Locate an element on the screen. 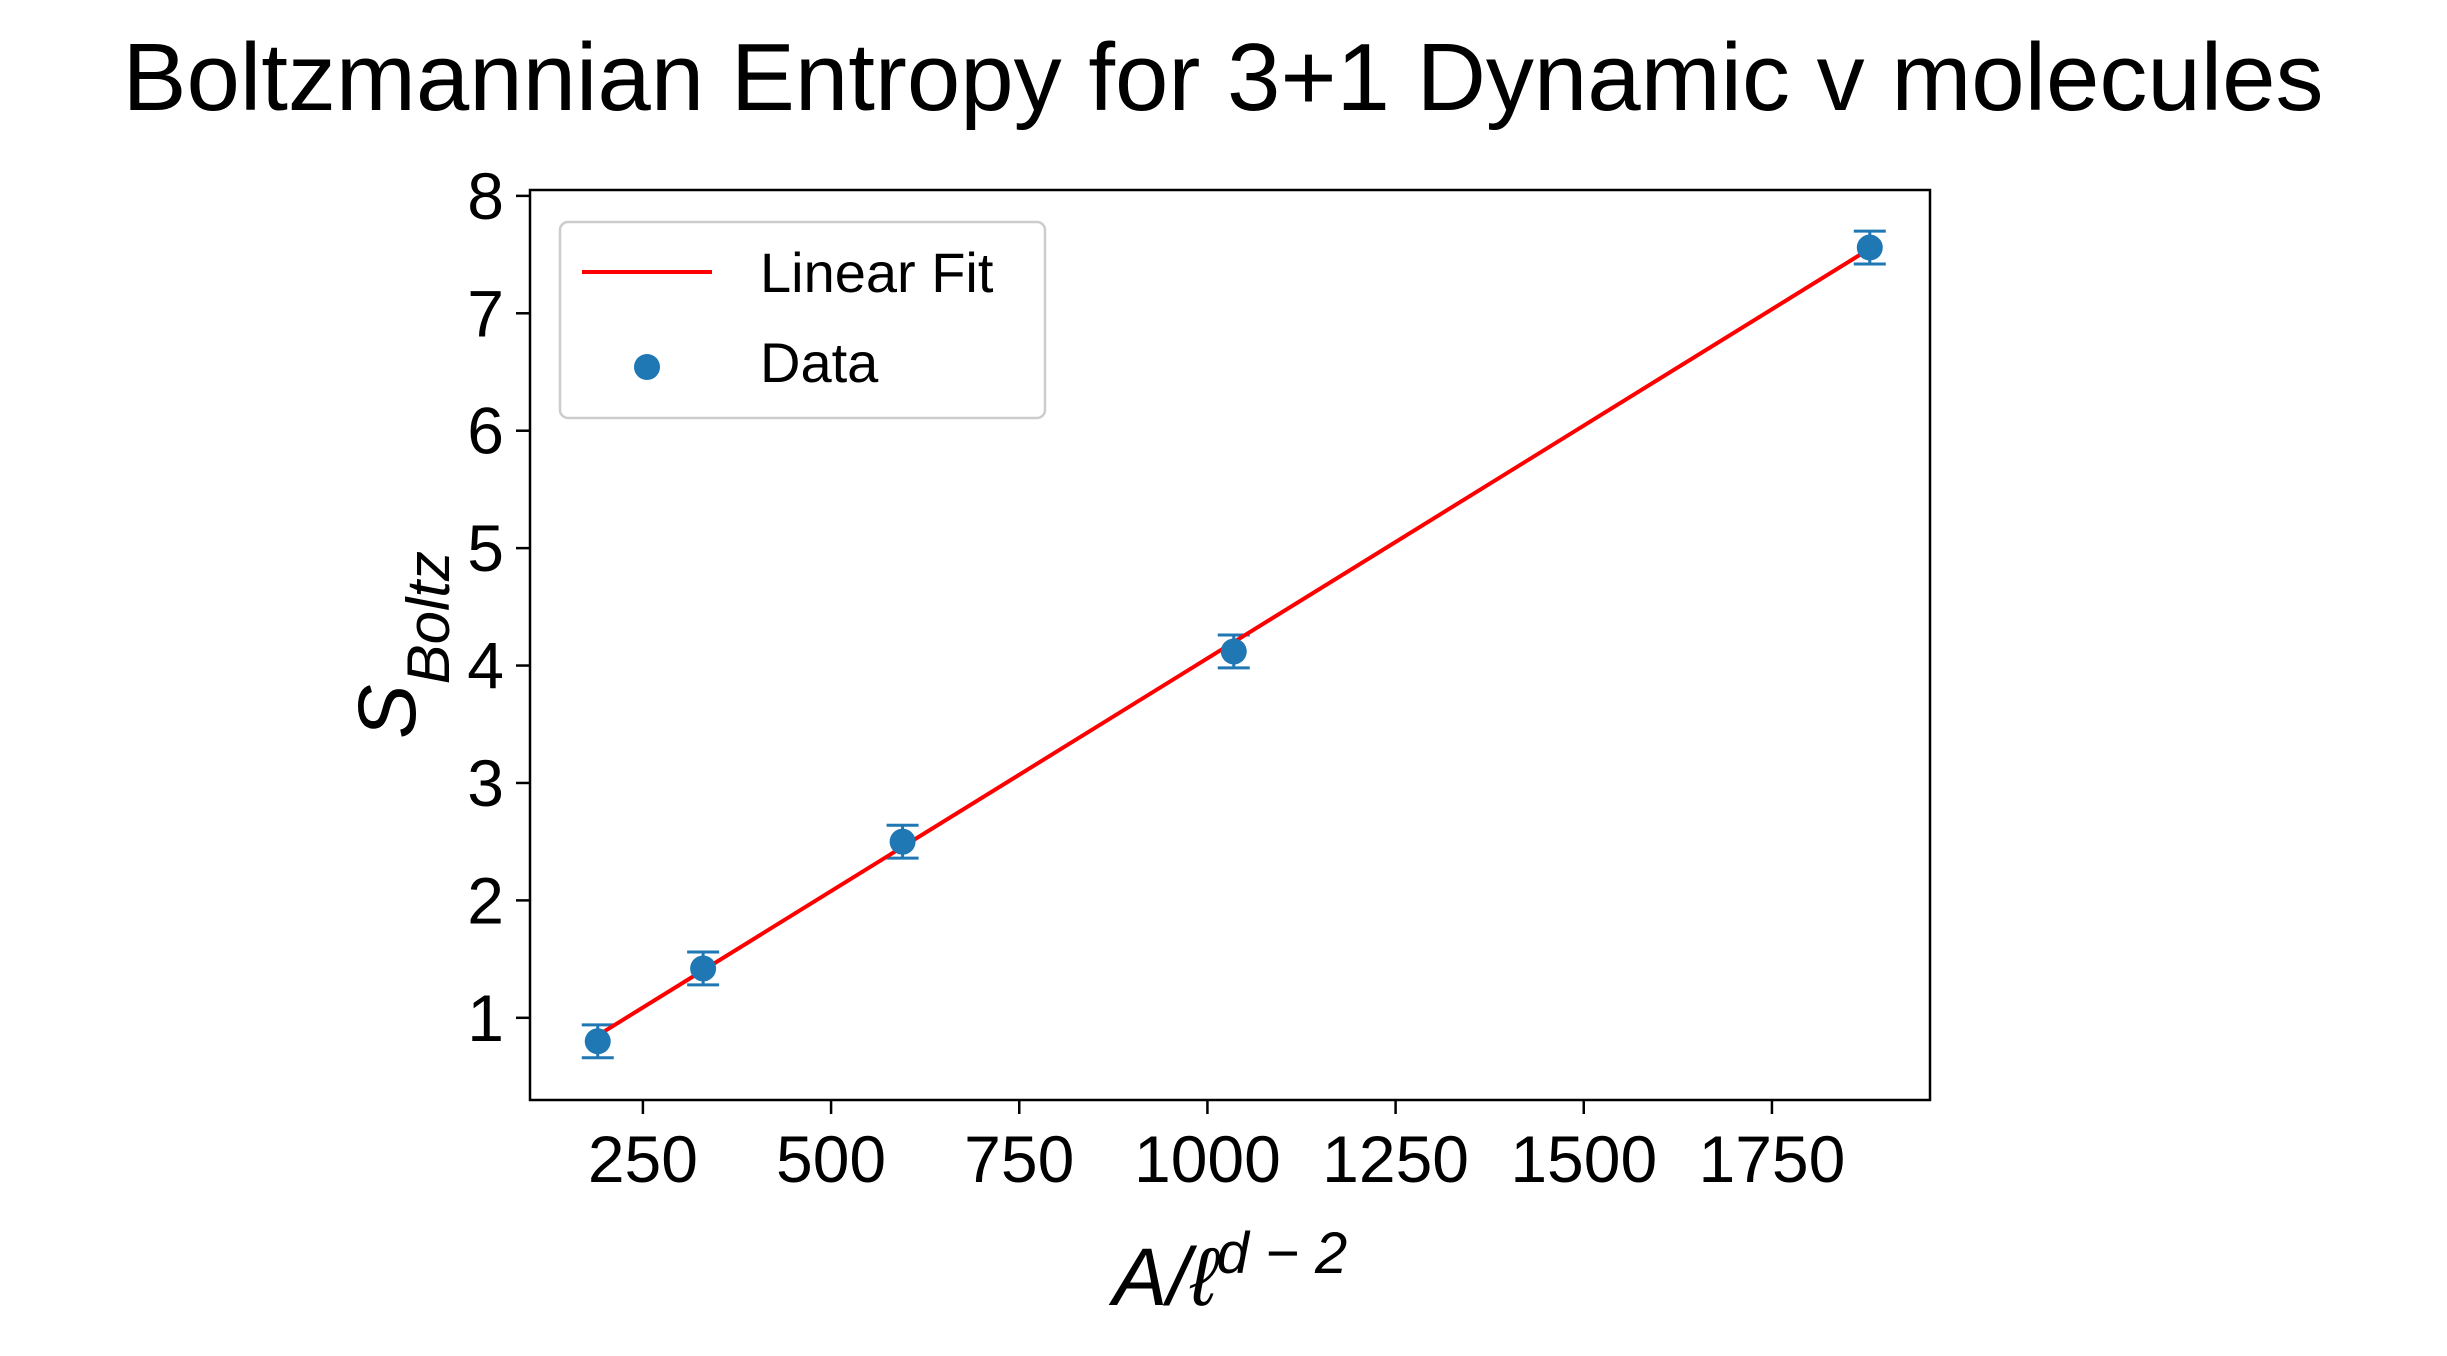  y-axis-ticks: 1 2 3 4 5 6 7 8 is located at coordinates (498, 607).